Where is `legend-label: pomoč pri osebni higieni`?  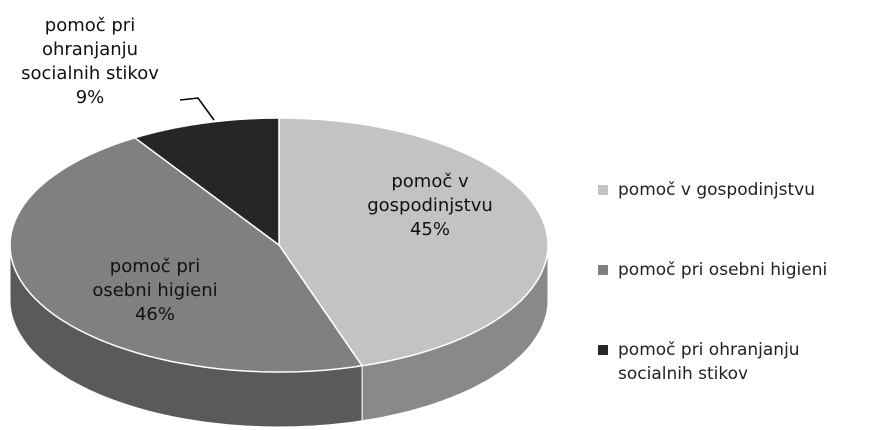
legend-label: pomoč pri osebni higieni is located at coordinates (723, 270).